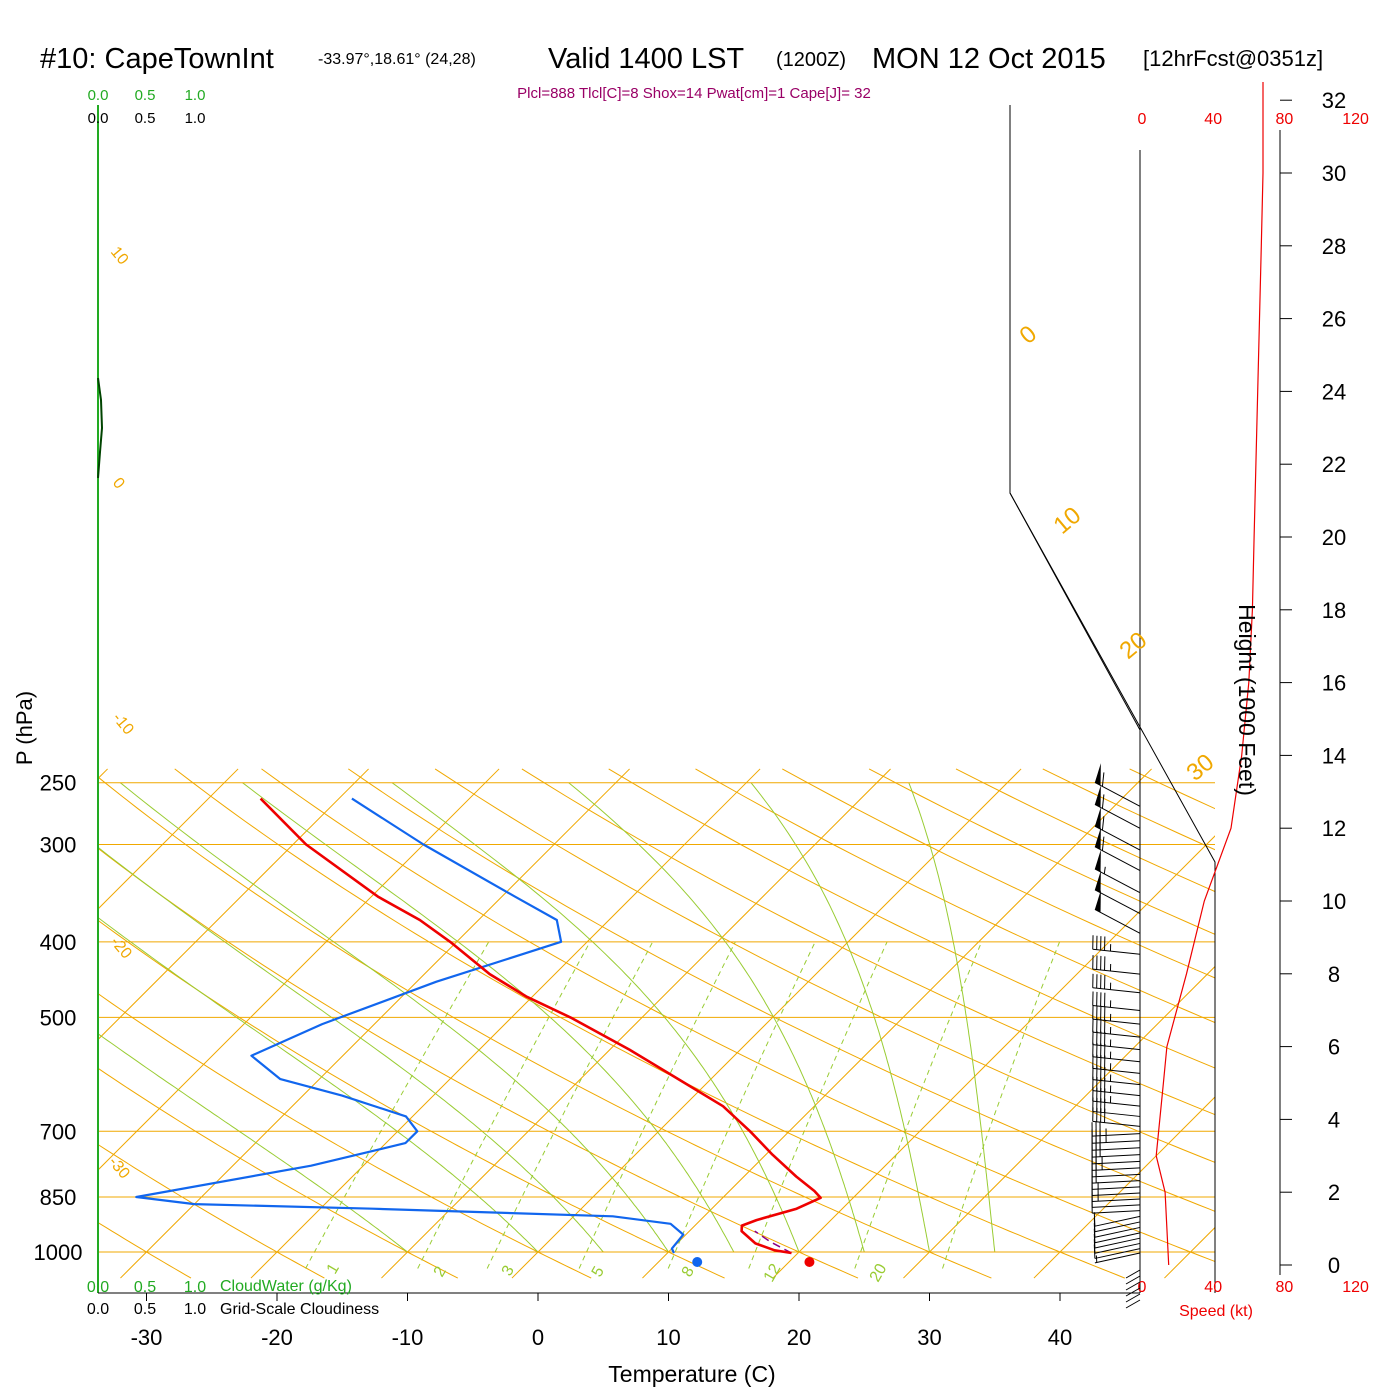 Image resolution: width=1400 pixels, height=1400 pixels. Describe the element at coordinates (1209, 674) in the screenshot. I see `wind-speed-line` at that location.